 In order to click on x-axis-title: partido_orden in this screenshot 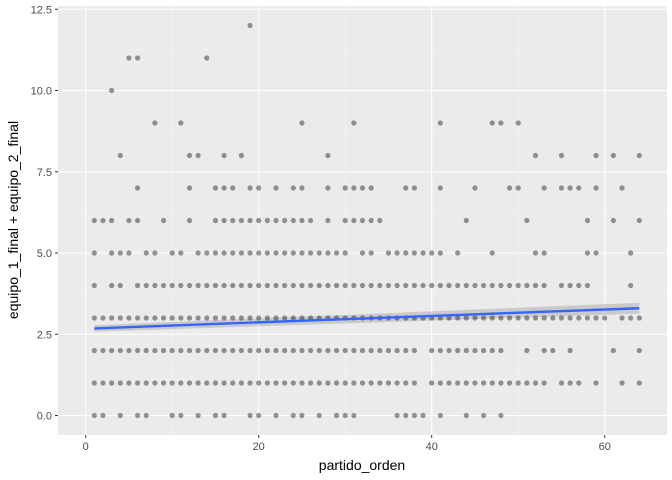, I will do `click(362, 465)`.